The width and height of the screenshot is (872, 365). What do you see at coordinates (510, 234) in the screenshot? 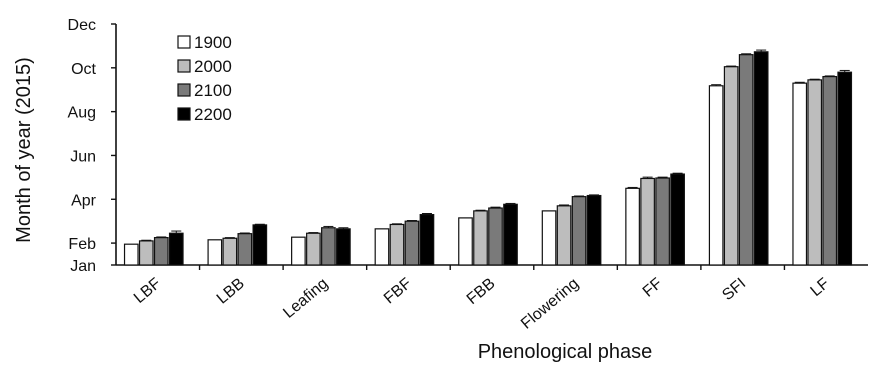
I see `bar-2200-FBB` at bounding box center [510, 234].